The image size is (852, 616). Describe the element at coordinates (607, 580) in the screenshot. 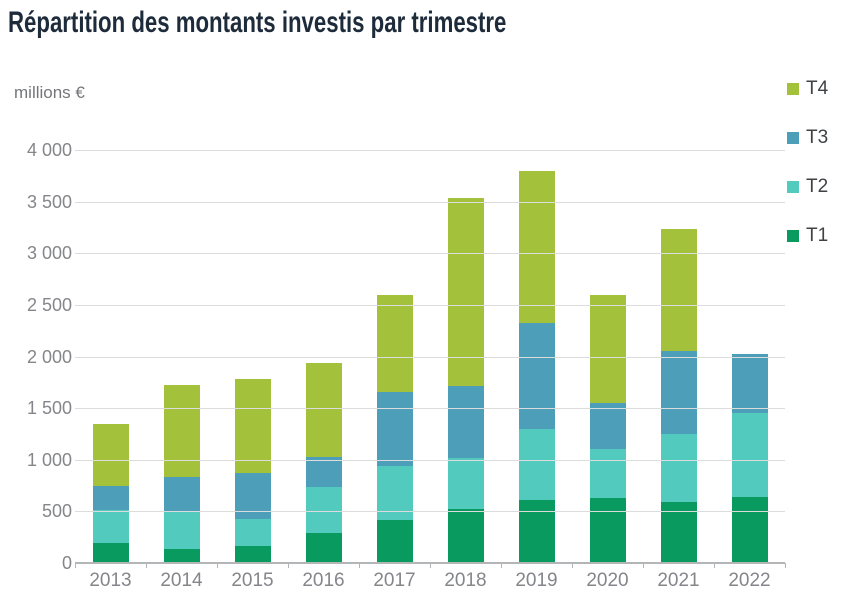

I see `x-axis-tick-label-2020: 2020` at that location.